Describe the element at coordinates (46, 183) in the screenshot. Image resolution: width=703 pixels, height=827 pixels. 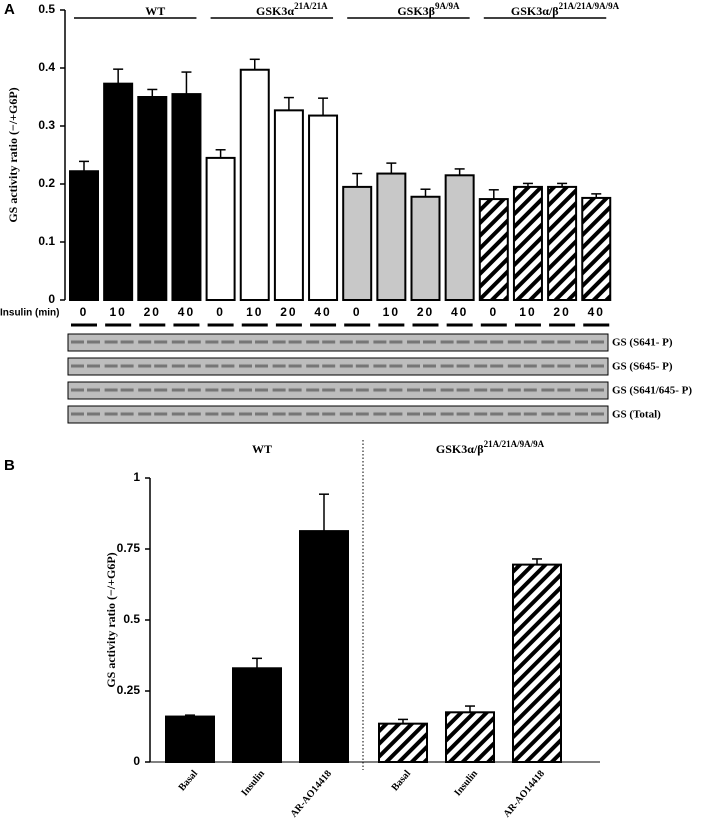
I see `y-tick-label: 0.2` at that location.